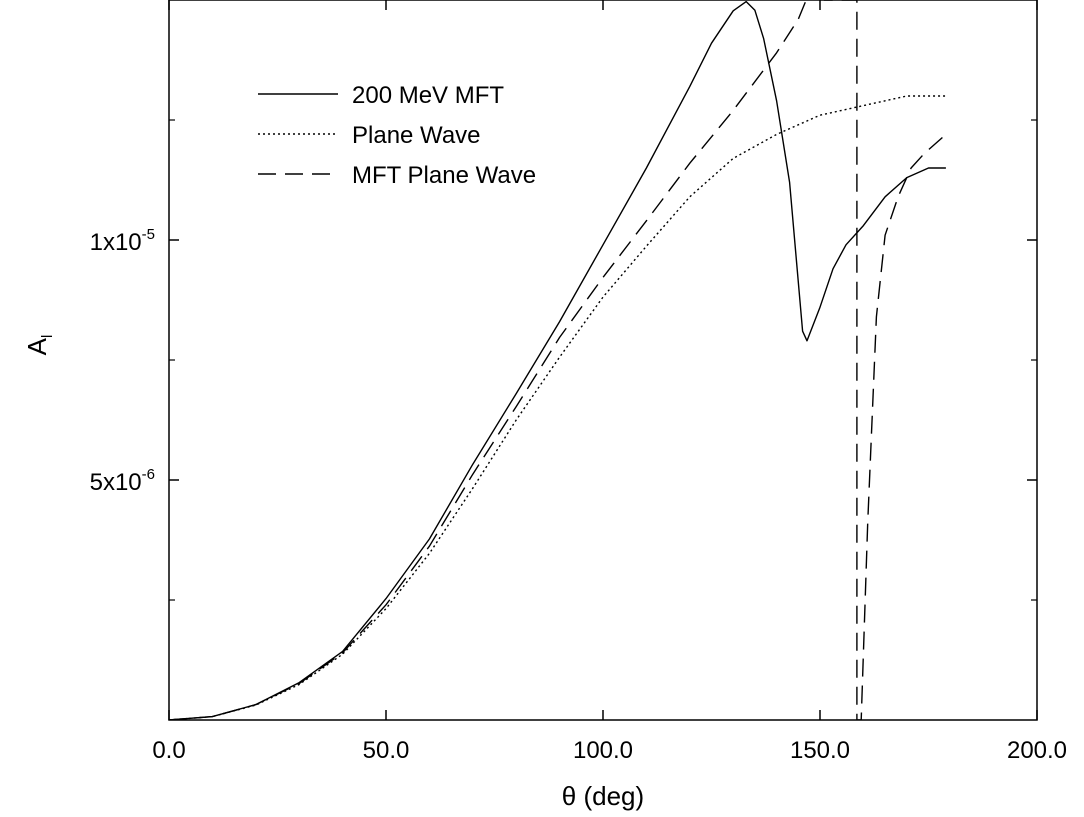 This screenshot has width=1084, height=817. Describe the element at coordinates (820, 750) in the screenshot. I see `x-tick-label-3: 150.0` at that location.